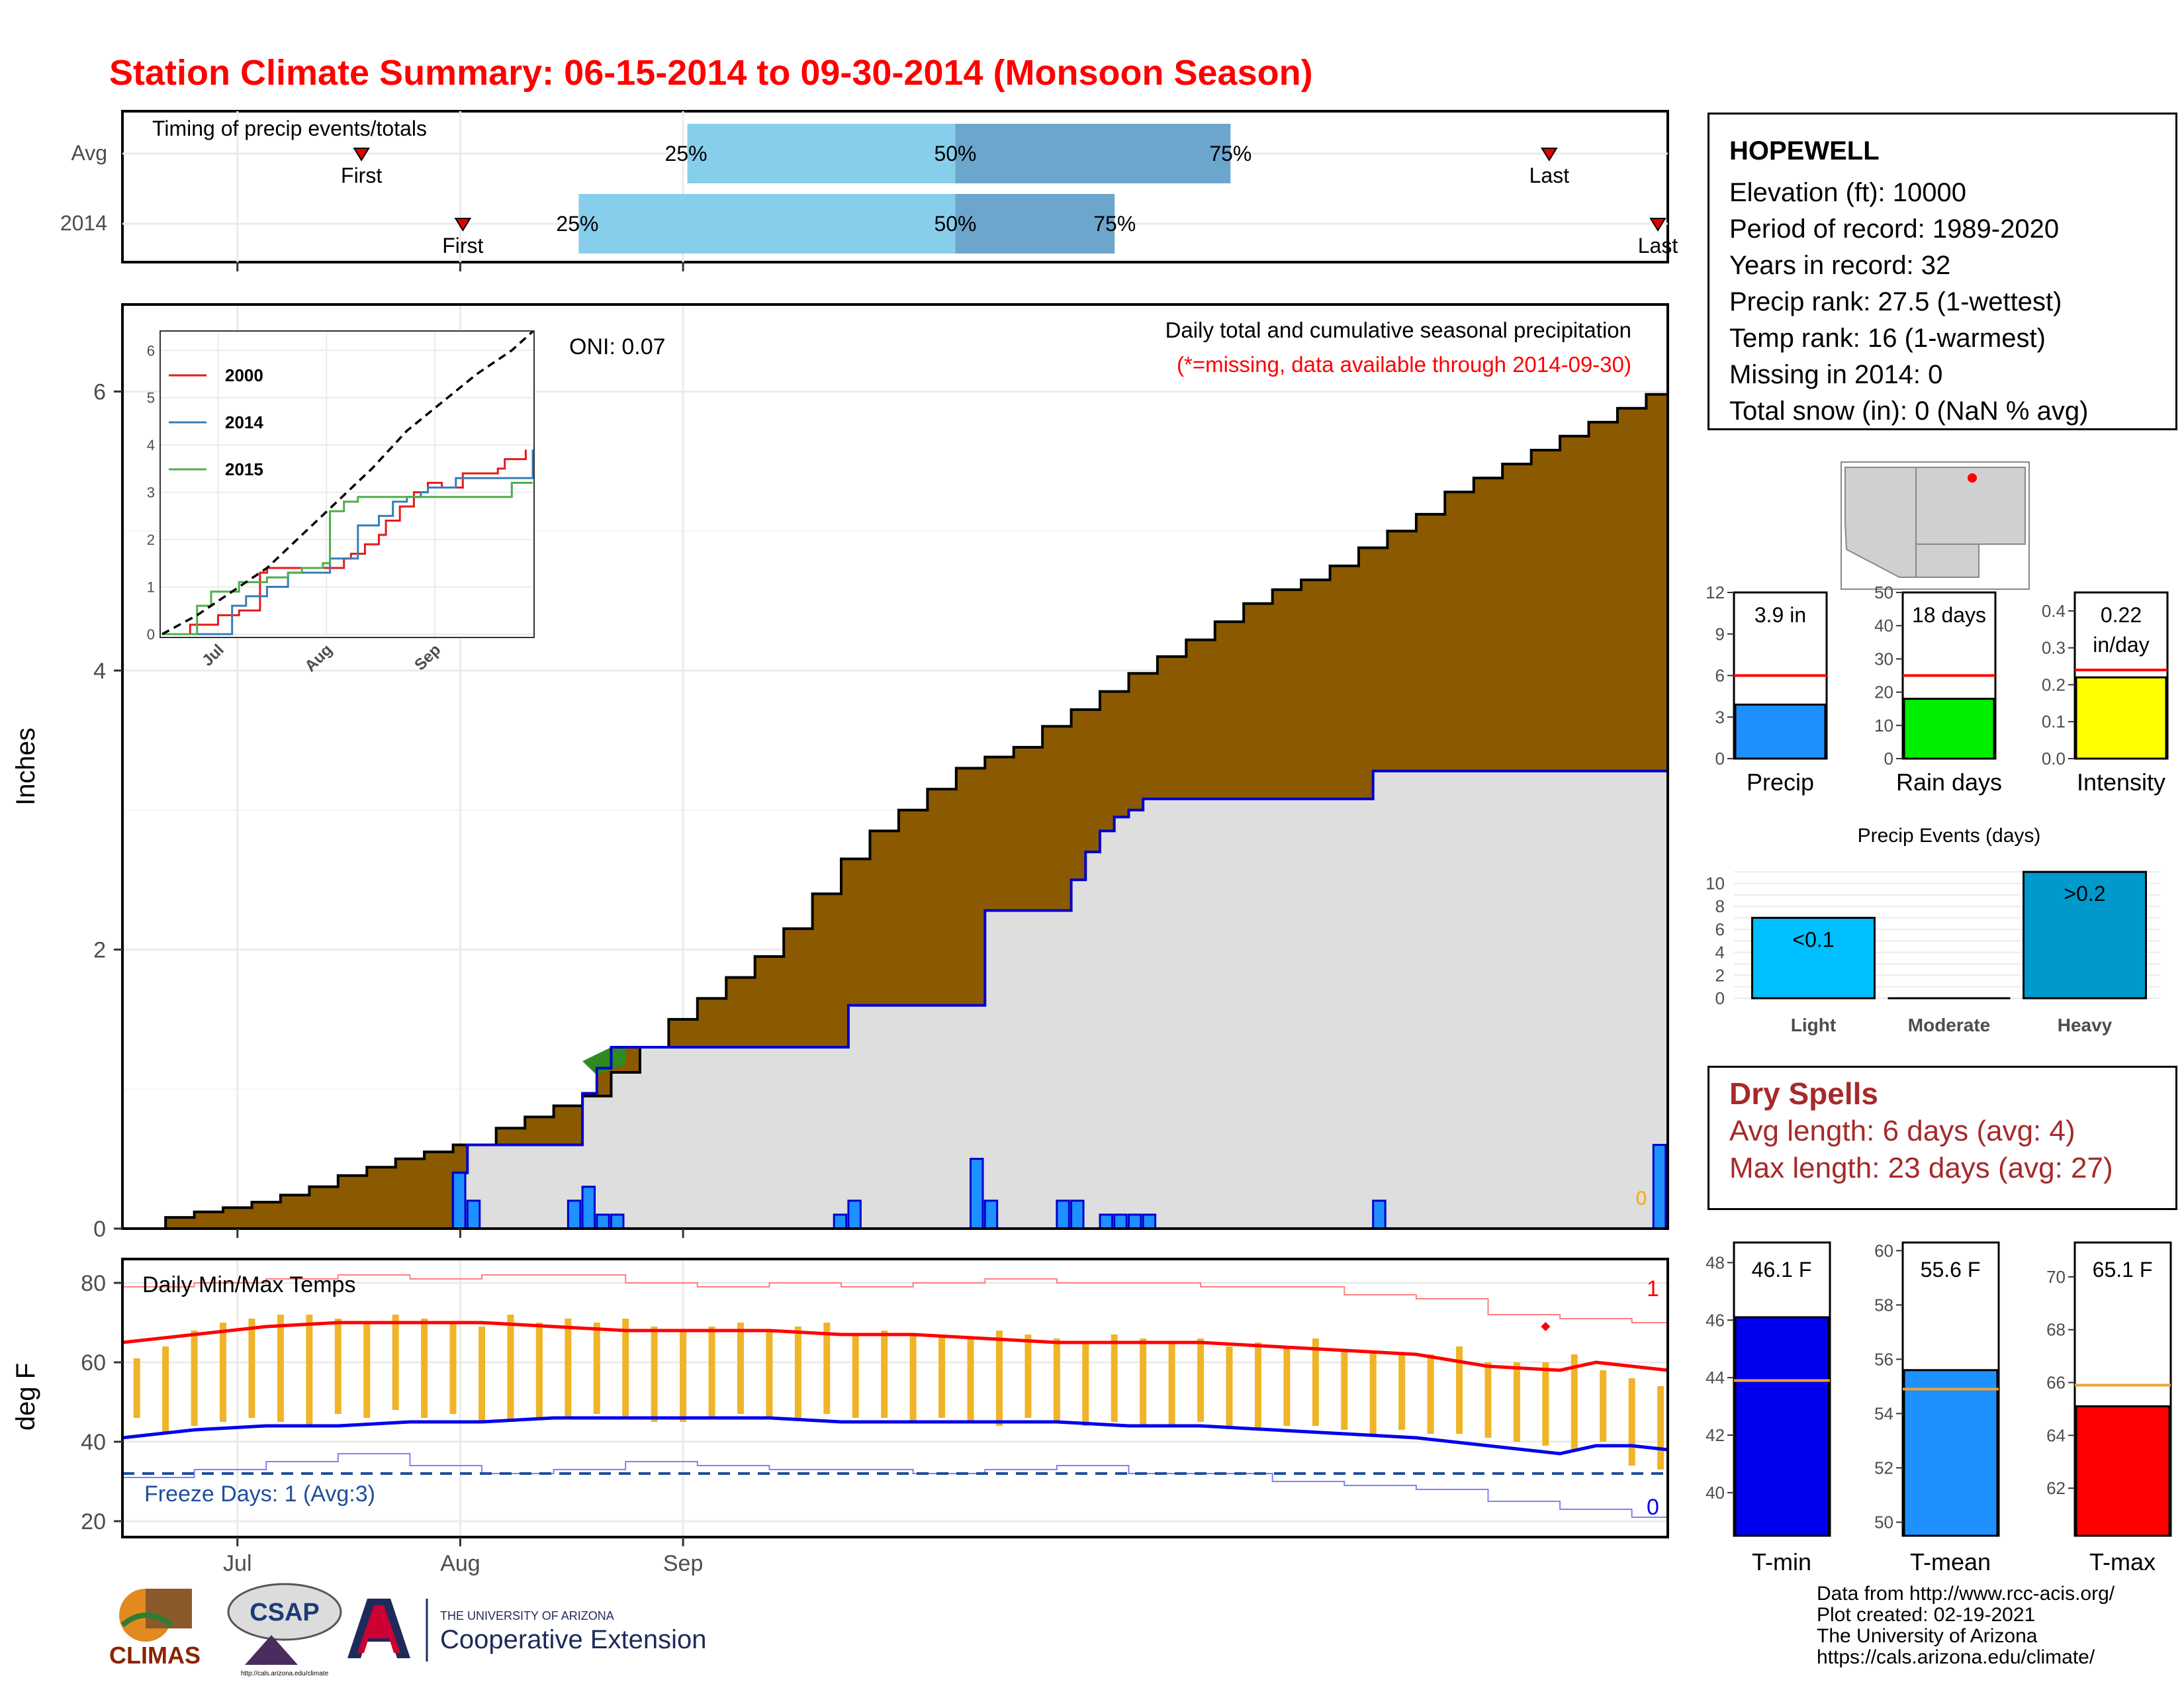  What do you see at coordinates (463, 225) in the screenshot?
I see `timing-first-marker` at bounding box center [463, 225].